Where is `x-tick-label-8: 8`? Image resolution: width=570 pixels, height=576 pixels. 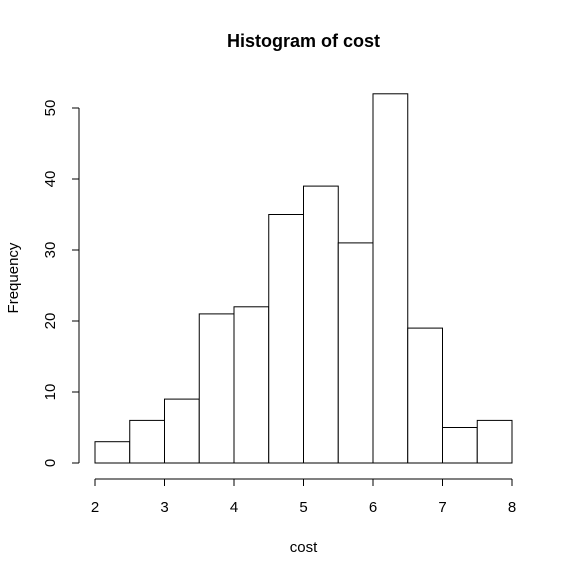
x-tick-label-8: 8 is located at coordinates (512, 507).